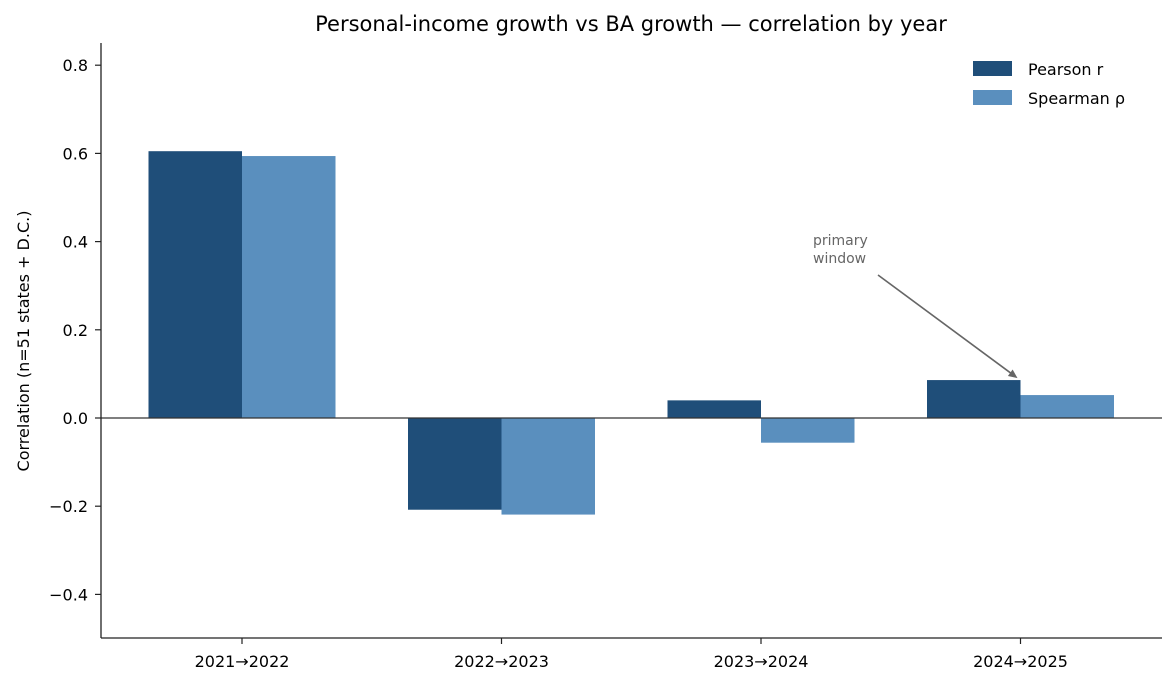 The image size is (1176, 686). What do you see at coordinates (75, 242) in the screenshot?
I see `y-tick-label: 0.4` at bounding box center [75, 242].